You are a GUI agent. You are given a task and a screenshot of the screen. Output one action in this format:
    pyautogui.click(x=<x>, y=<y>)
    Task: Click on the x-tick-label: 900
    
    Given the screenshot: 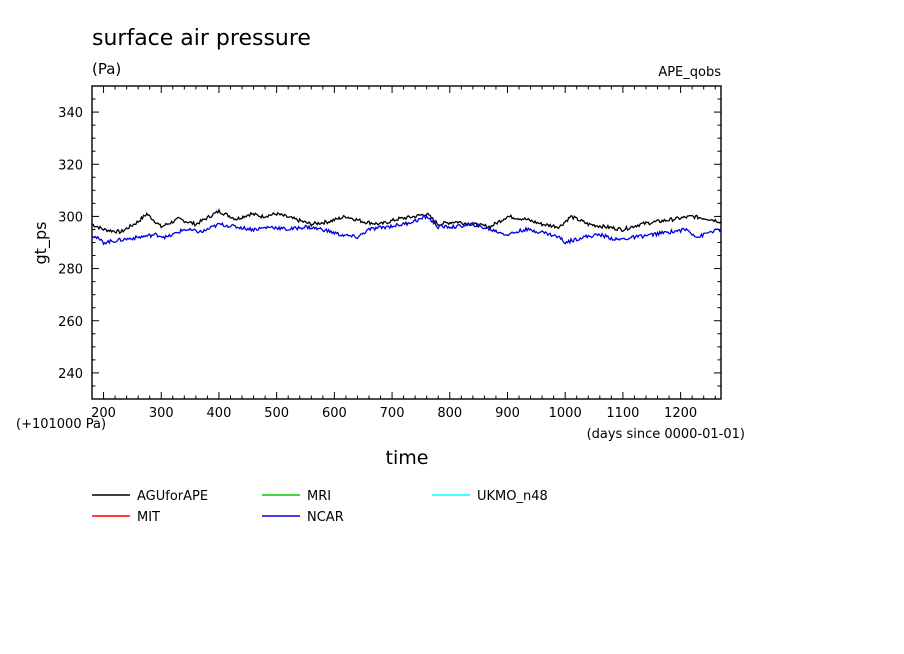 What is the action you would take?
    pyautogui.click(x=507, y=413)
    